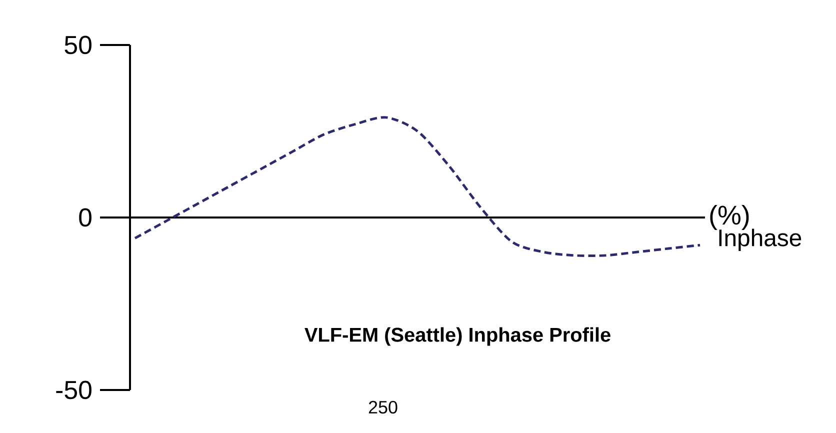  Describe the element at coordinates (85, 217) in the screenshot. I see `y-tick-label: 0` at that location.